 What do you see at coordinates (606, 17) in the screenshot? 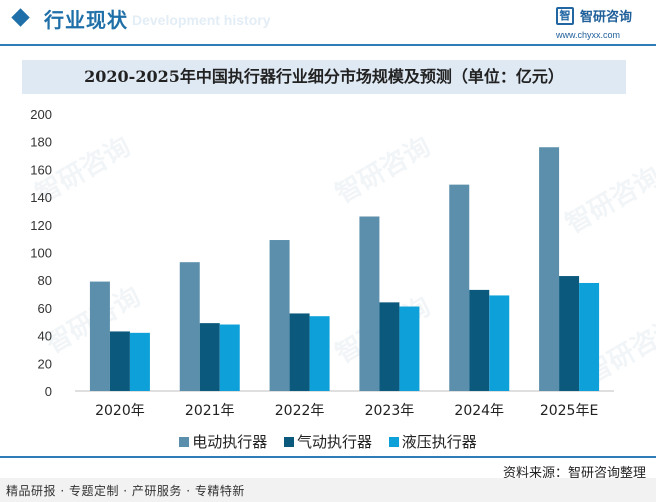
I see `brand-name: 智研咨询` at bounding box center [606, 17].